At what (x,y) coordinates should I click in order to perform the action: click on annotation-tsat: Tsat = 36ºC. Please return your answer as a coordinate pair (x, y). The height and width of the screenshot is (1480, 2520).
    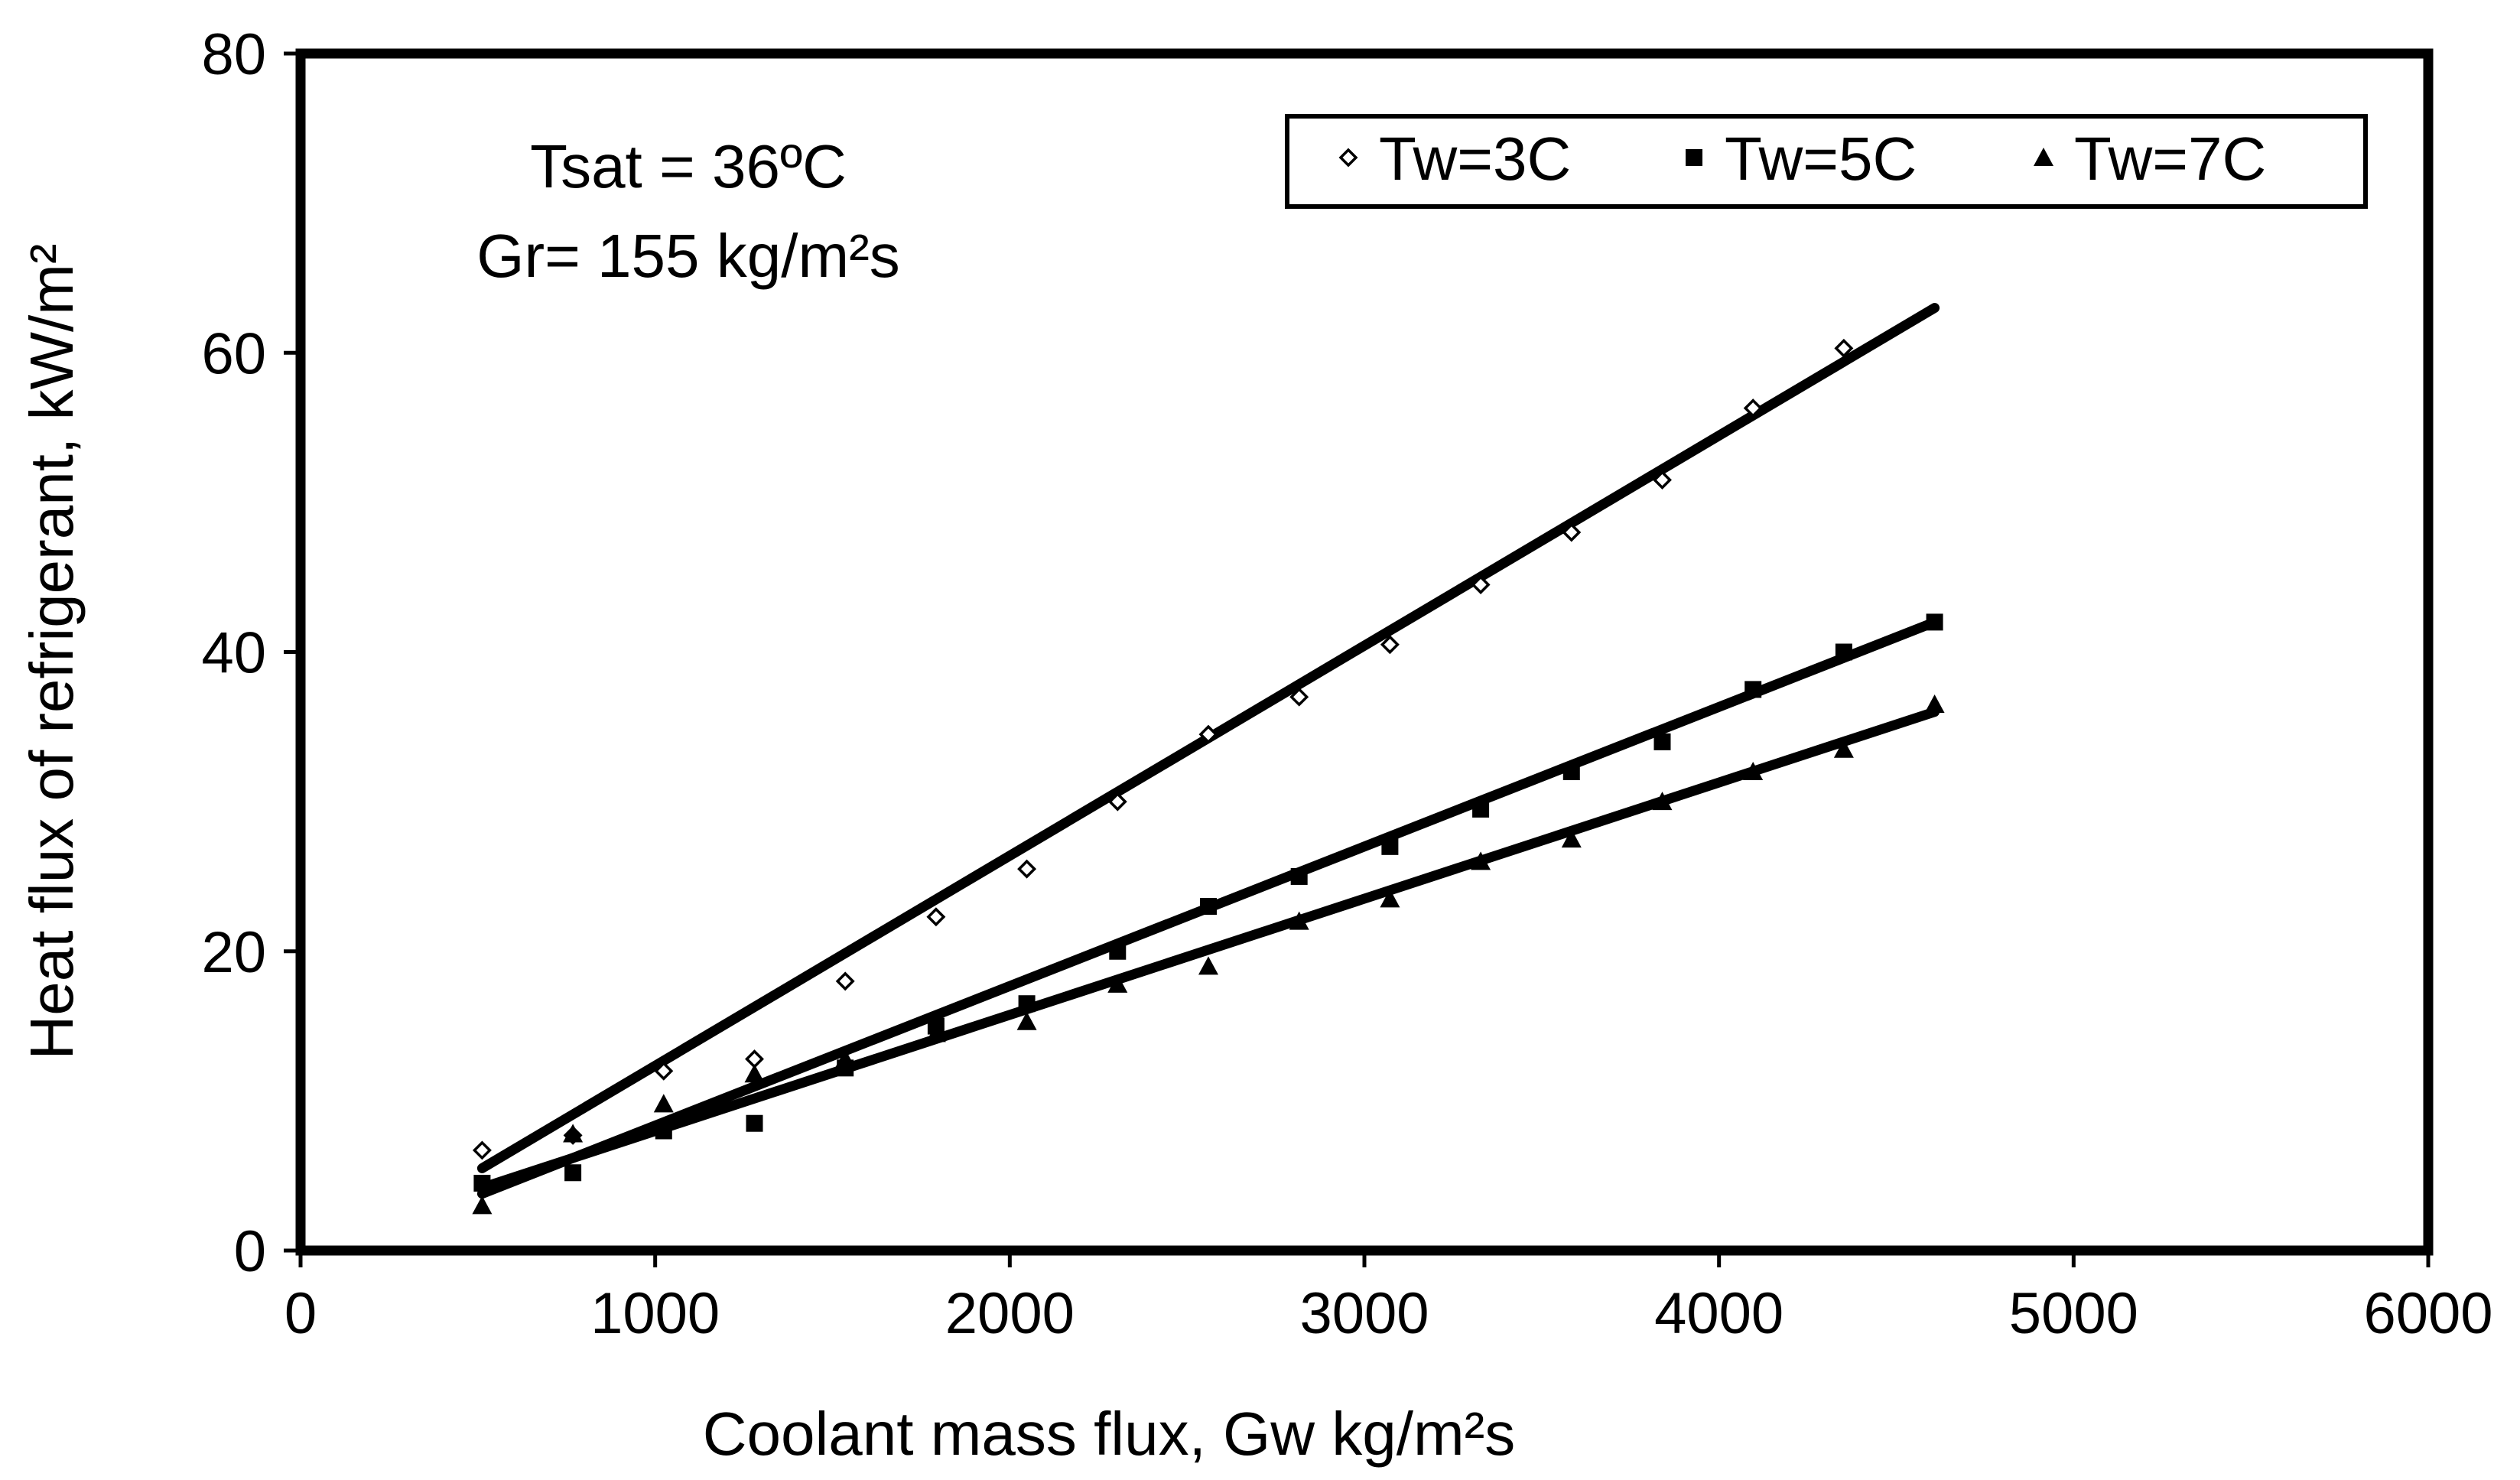
    Looking at the image, I should click on (688, 166).